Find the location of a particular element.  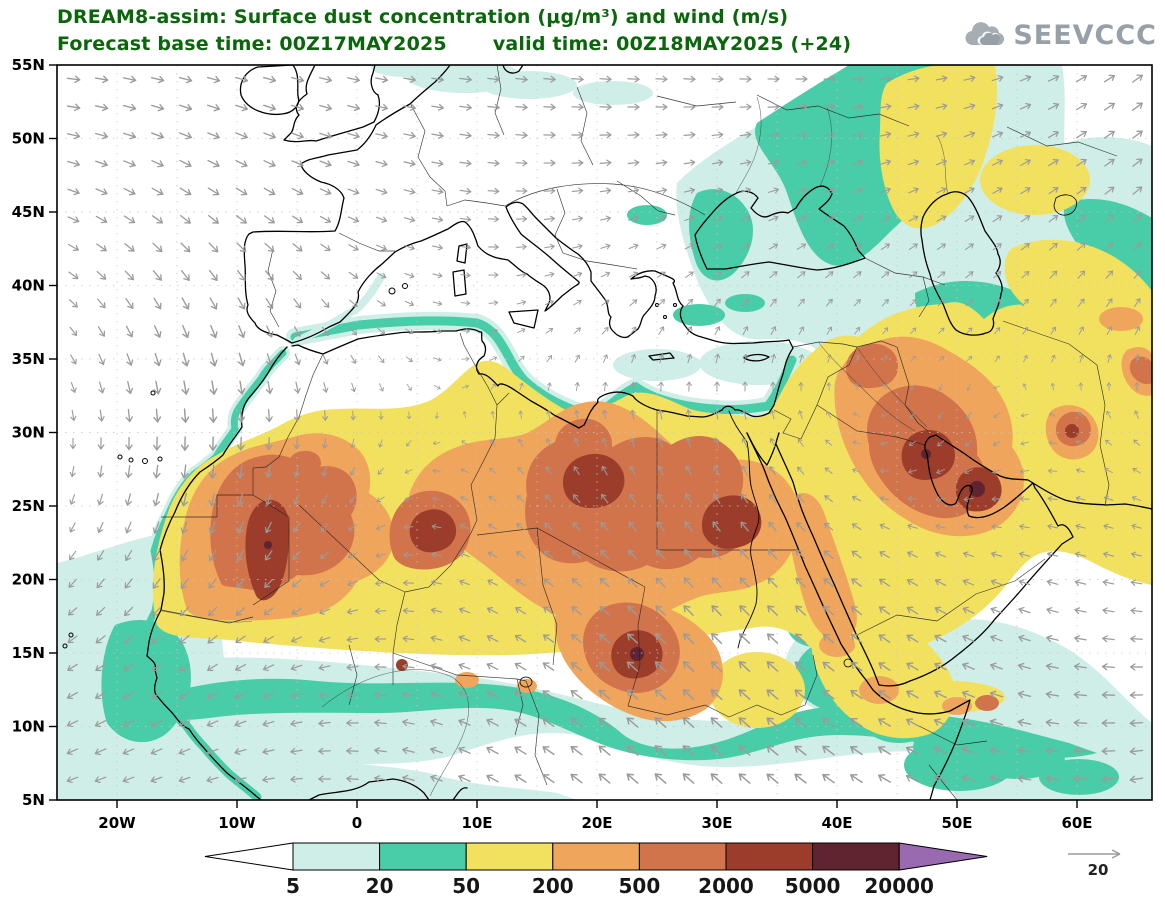

lon-tick-label: 20W is located at coordinates (117, 823).